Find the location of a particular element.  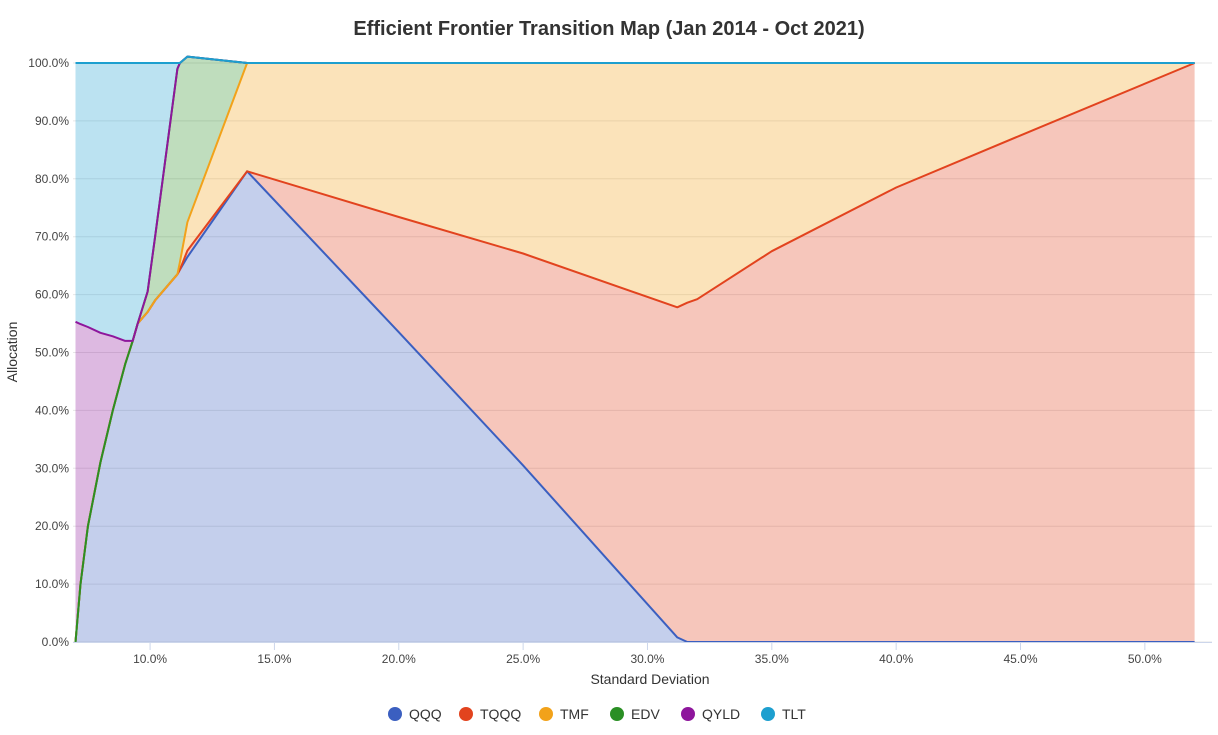

x-tick-label: 30.0% is located at coordinates (647, 659).